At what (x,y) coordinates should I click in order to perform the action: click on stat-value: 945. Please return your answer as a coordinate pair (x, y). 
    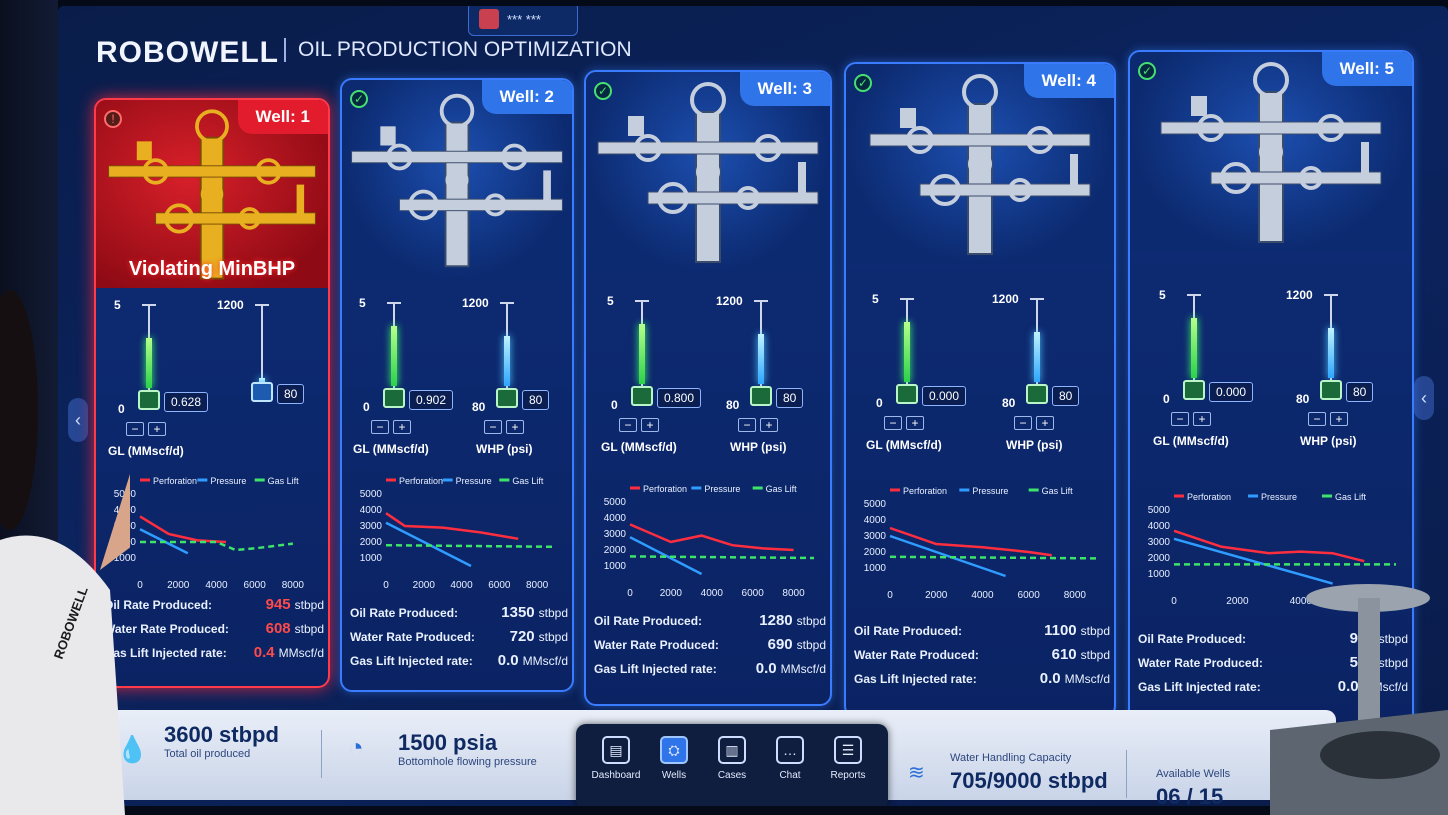
    Looking at the image, I should click on (278, 604).